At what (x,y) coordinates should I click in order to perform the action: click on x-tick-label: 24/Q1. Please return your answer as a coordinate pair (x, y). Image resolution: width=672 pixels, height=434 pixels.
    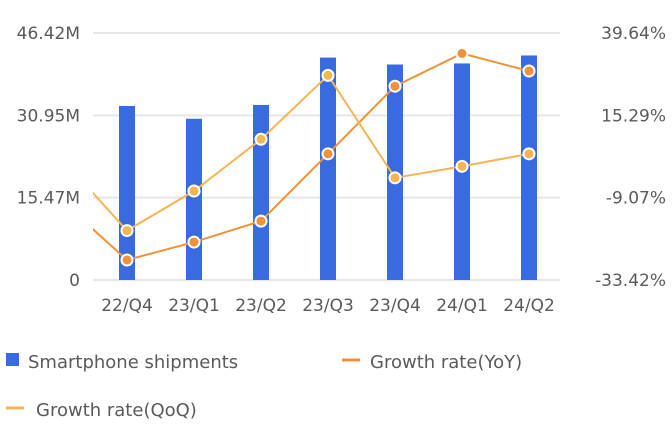
    Looking at the image, I should click on (462, 306).